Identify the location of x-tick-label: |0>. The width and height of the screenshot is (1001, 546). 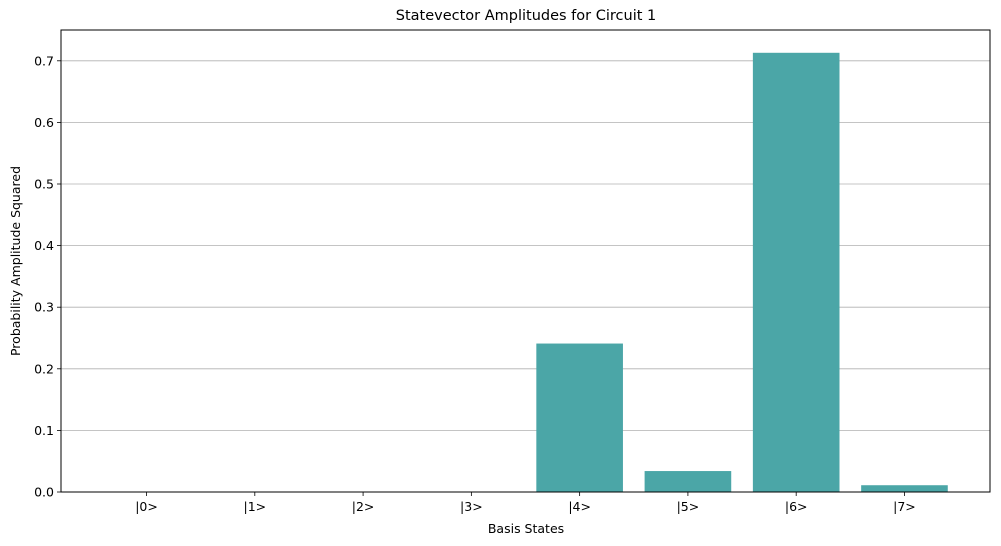
(146, 506).